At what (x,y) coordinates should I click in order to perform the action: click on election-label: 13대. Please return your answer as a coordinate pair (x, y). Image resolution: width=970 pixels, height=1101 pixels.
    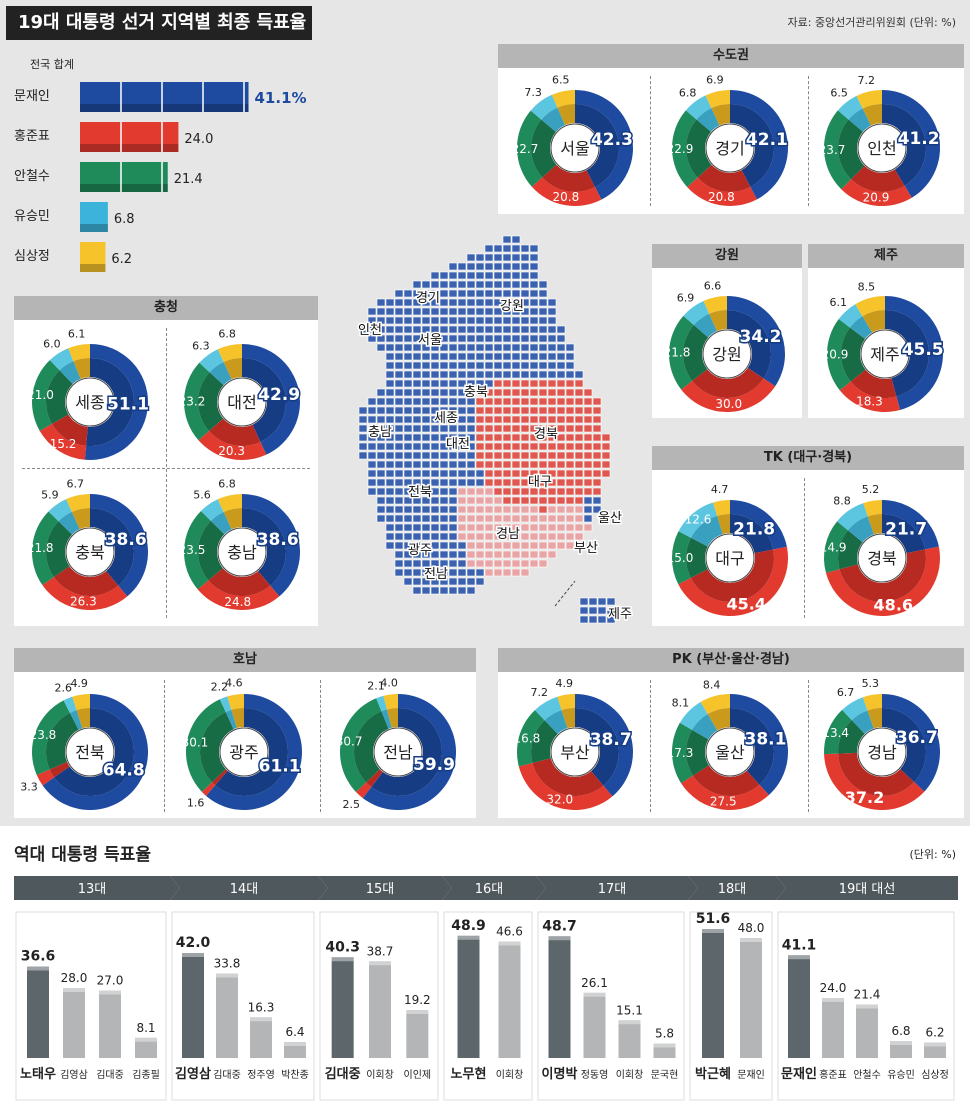
    Looking at the image, I should click on (92, 889).